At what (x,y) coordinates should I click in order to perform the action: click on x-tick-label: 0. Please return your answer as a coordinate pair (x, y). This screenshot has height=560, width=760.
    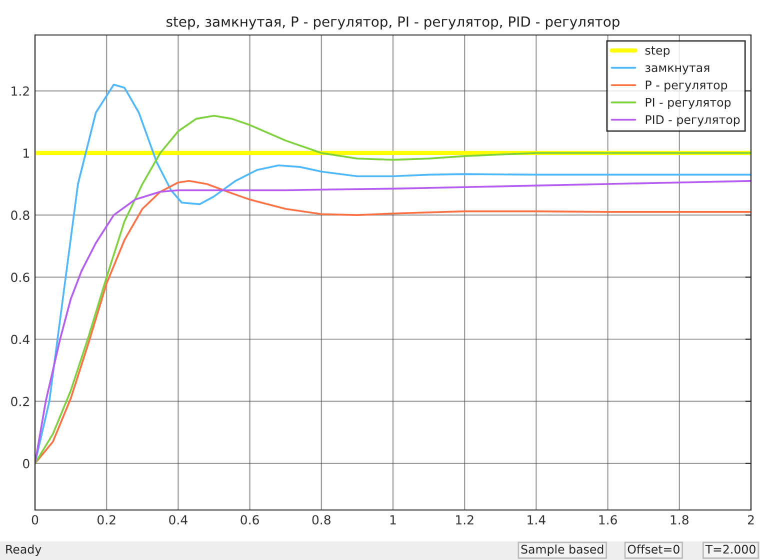
    Looking at the image, I should click on (35, 520).